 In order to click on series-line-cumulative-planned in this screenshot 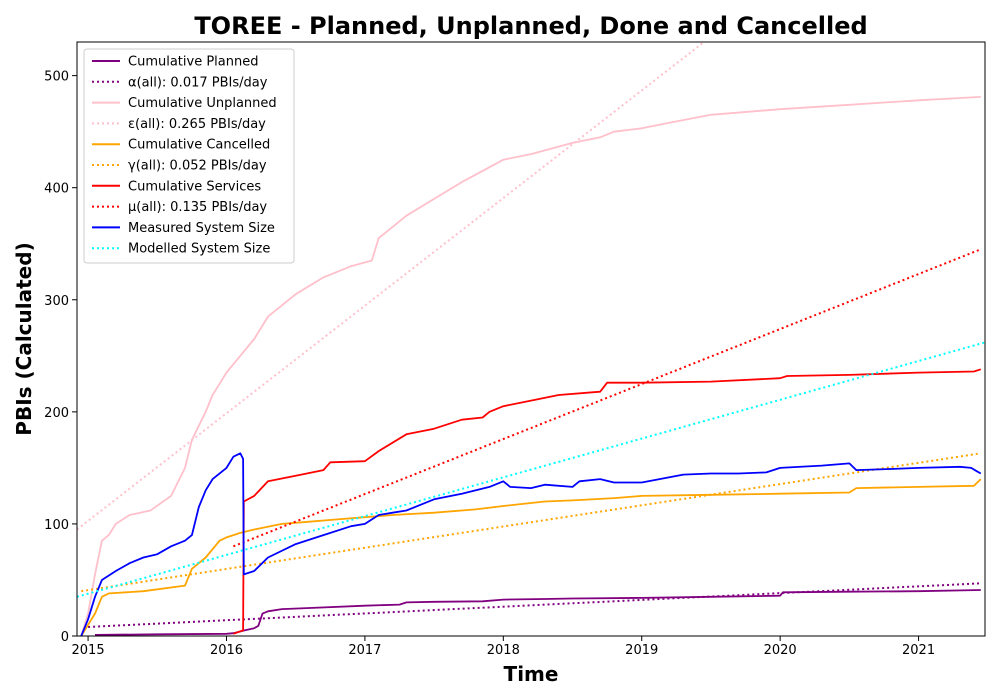, I will do `click(538, 612)`.